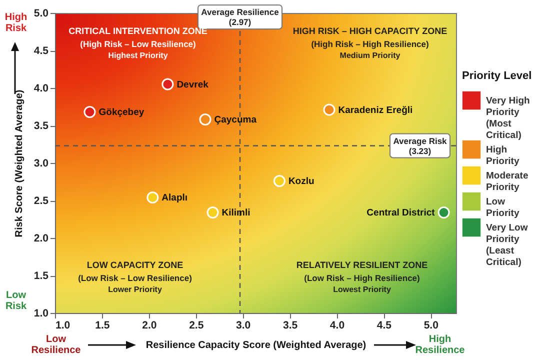  Describe the element at coordinates (503, 155) in the screenshot. I see `legend-label: High Priority` at that location.